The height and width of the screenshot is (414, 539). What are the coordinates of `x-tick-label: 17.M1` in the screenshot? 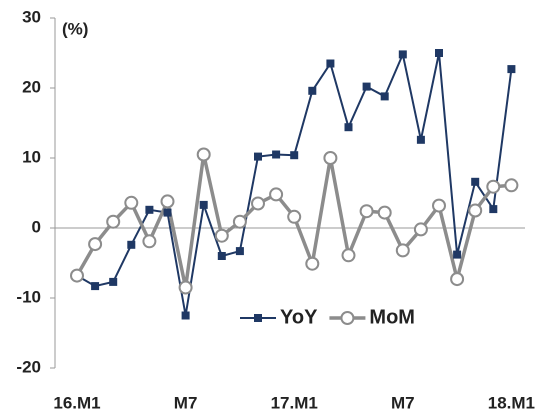 It's located at (294, 402).